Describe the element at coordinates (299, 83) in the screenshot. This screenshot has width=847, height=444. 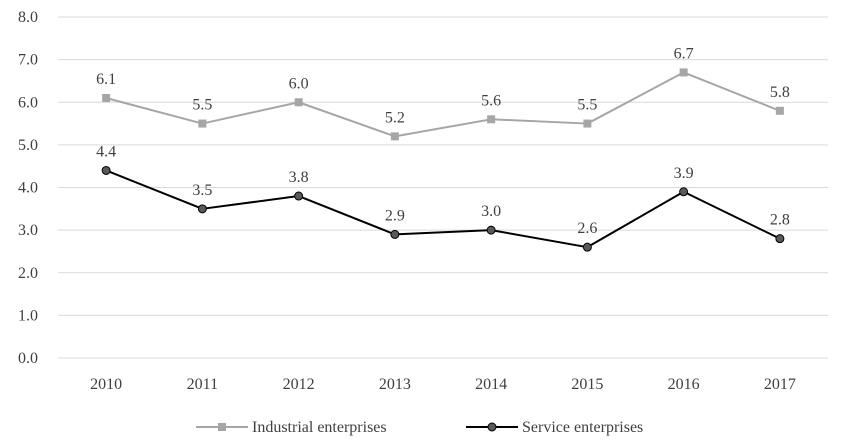
I see `data-label: 6.0` at that location.